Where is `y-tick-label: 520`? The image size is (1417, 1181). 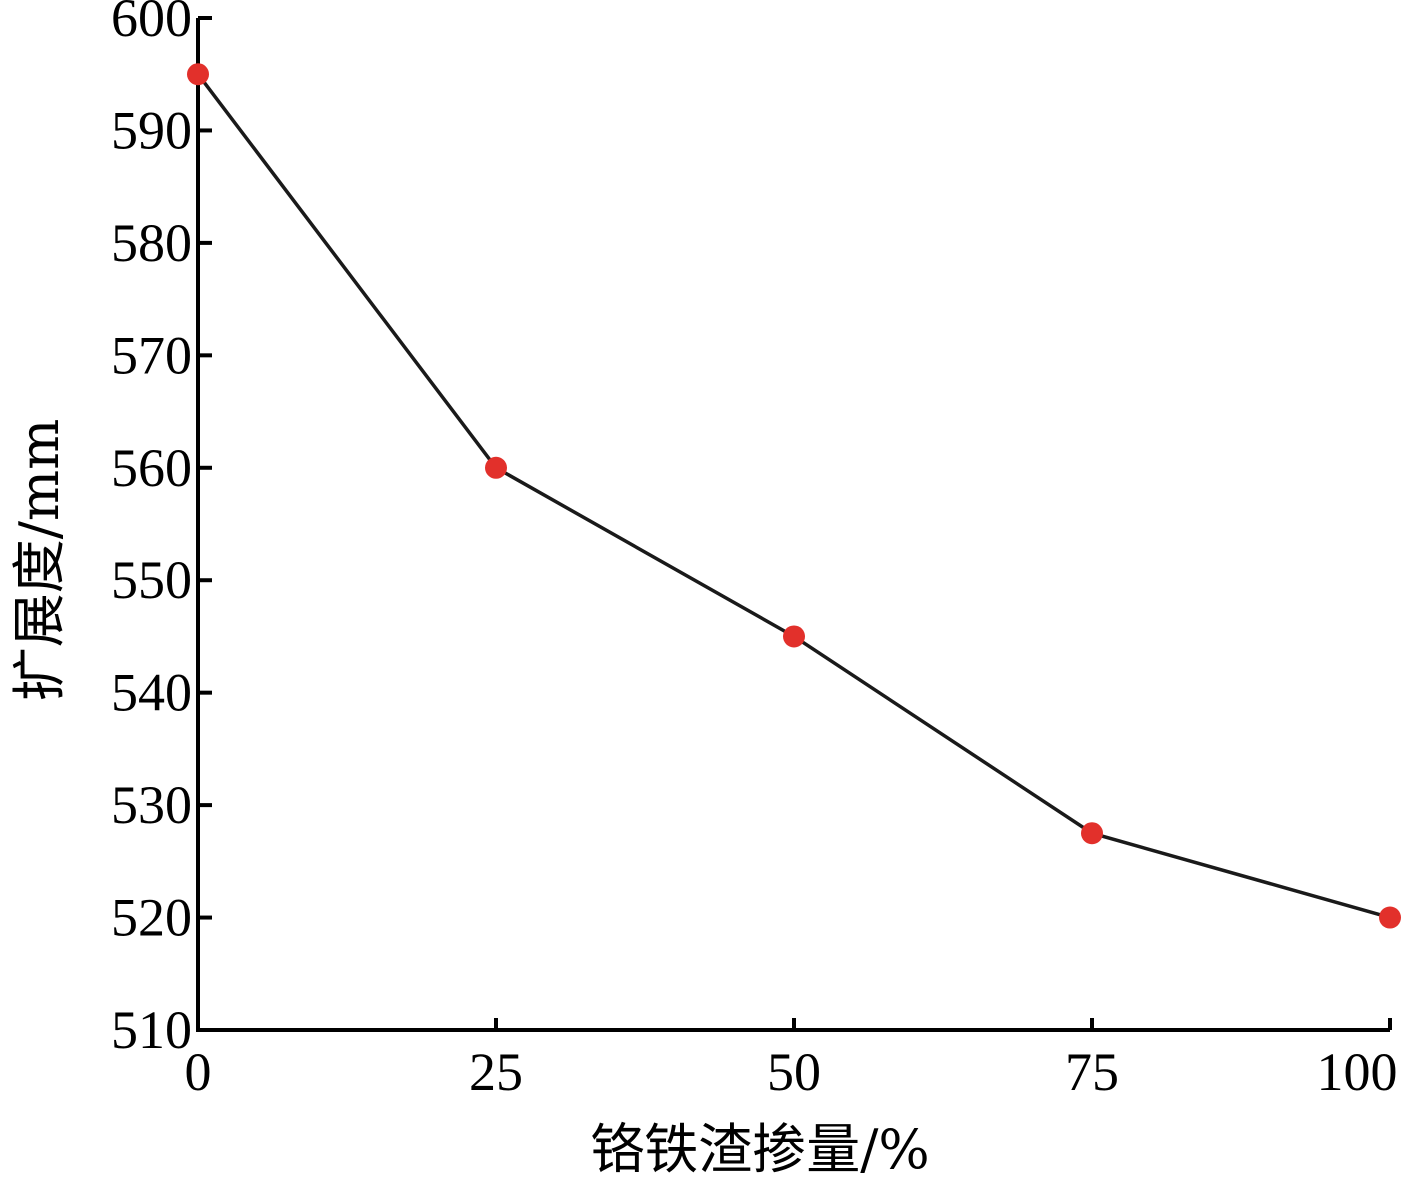 y-tick-label: 520 is located at coordinates (151, 918).